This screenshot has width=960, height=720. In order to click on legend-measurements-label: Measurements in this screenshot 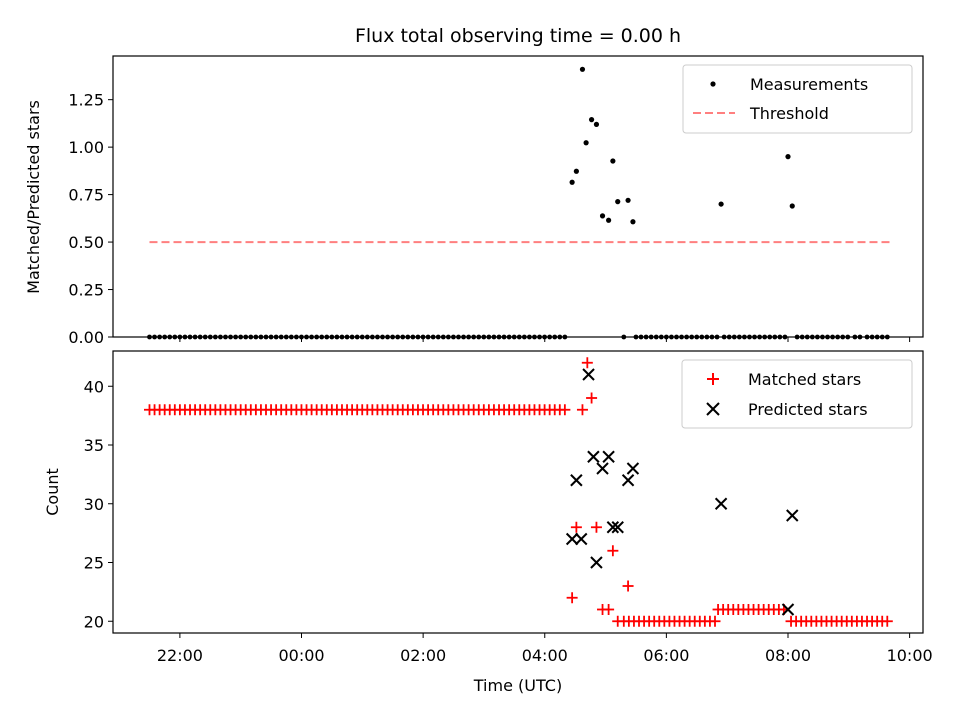, I will do `click(809, 84)`.